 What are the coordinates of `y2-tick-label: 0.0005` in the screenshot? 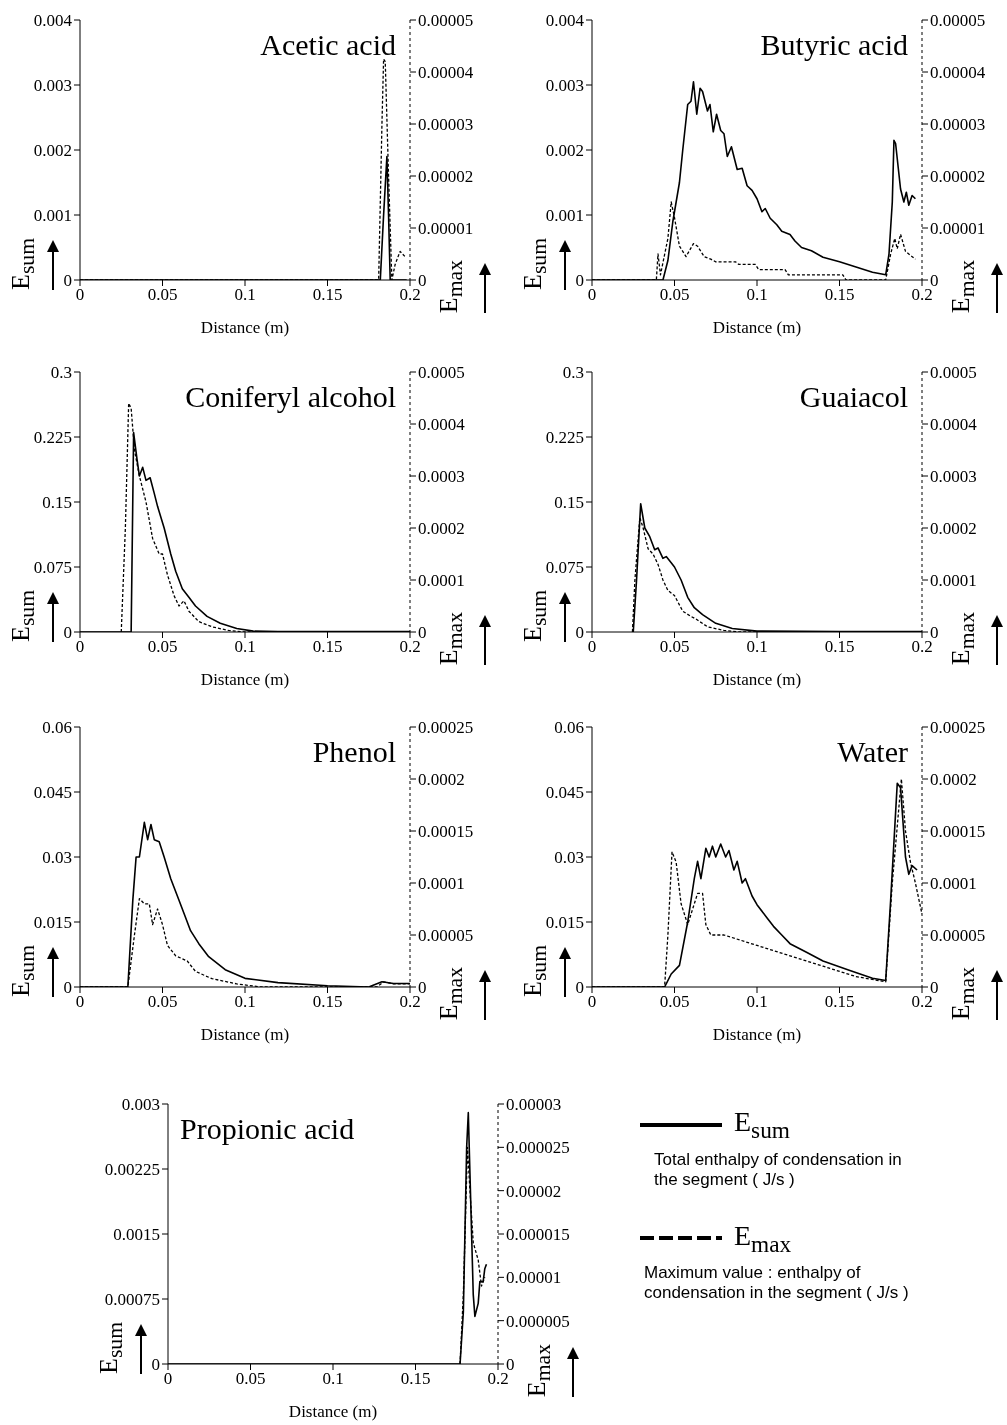 It's located at (953, 373).